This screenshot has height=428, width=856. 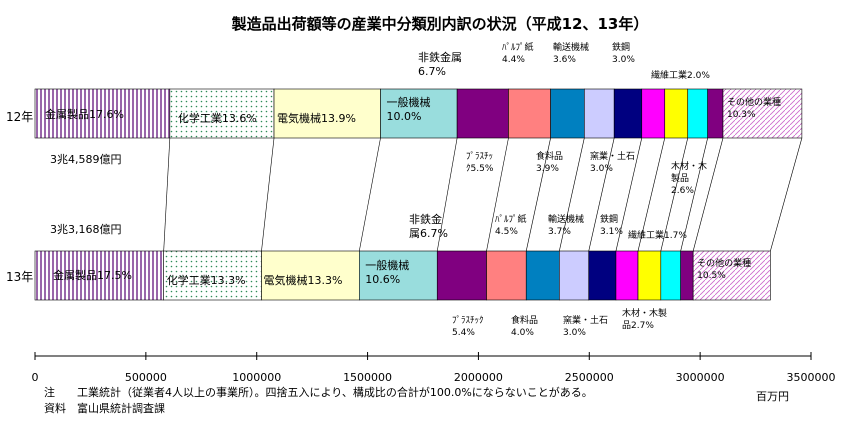 What do you see at coordinates (689, 178) in the screenshot?
I see `segment-label: 木材・木製品 2.6%` at bounding box center [689, 178].